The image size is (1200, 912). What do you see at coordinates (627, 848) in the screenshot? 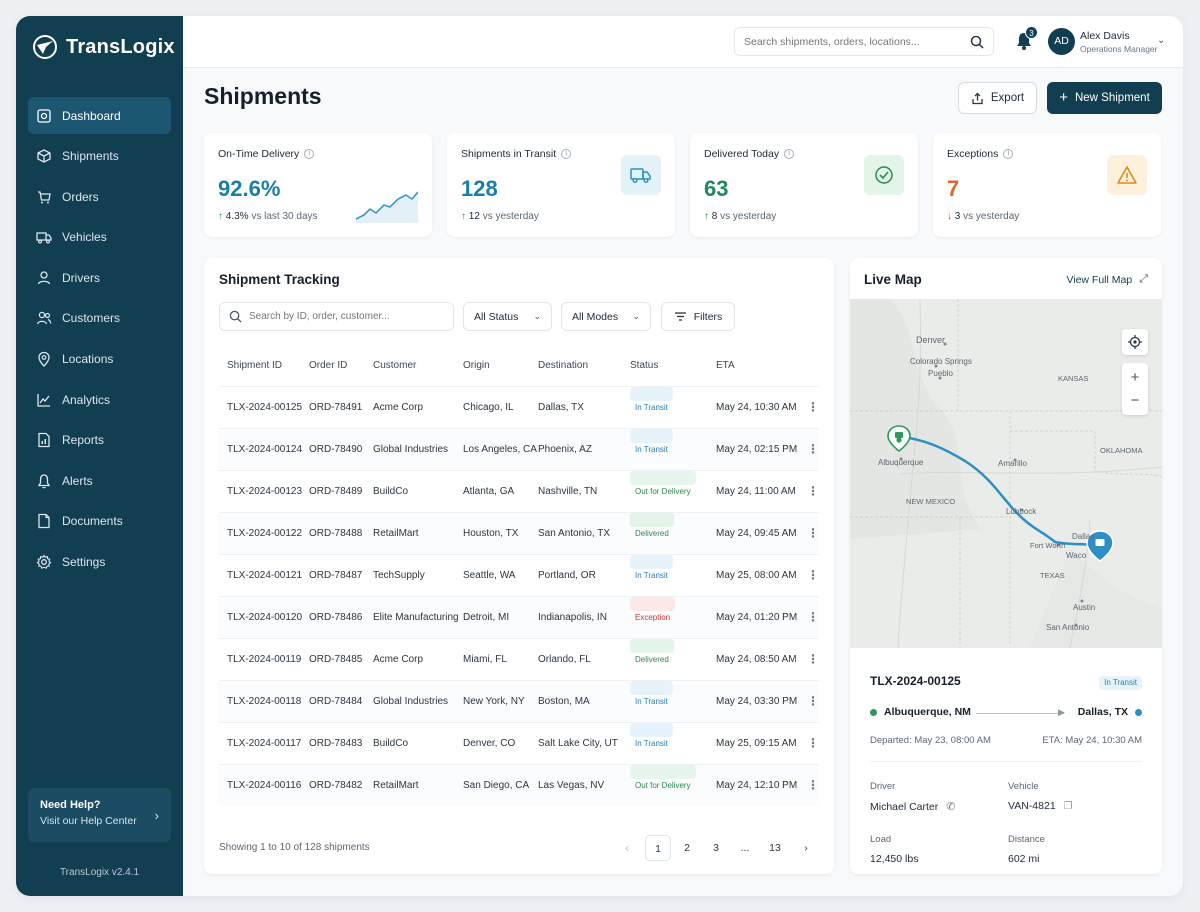
I see `prev-page-button: ‹` at bounding box center [627, 848].